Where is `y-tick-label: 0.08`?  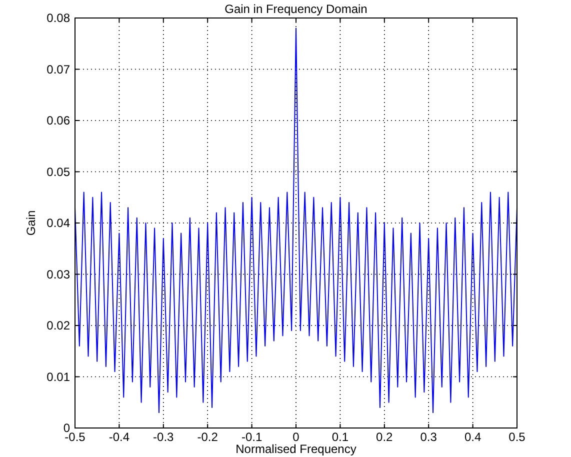
y-tick-label: 0.08 is located at coordinates (58, 18).